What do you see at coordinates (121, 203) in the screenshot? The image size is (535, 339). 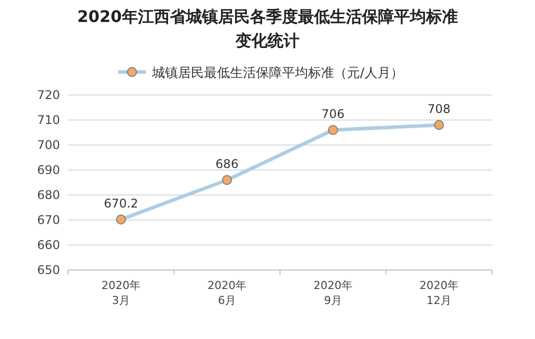 I see `data-label: 670.2` at bounding box center [121, 203].